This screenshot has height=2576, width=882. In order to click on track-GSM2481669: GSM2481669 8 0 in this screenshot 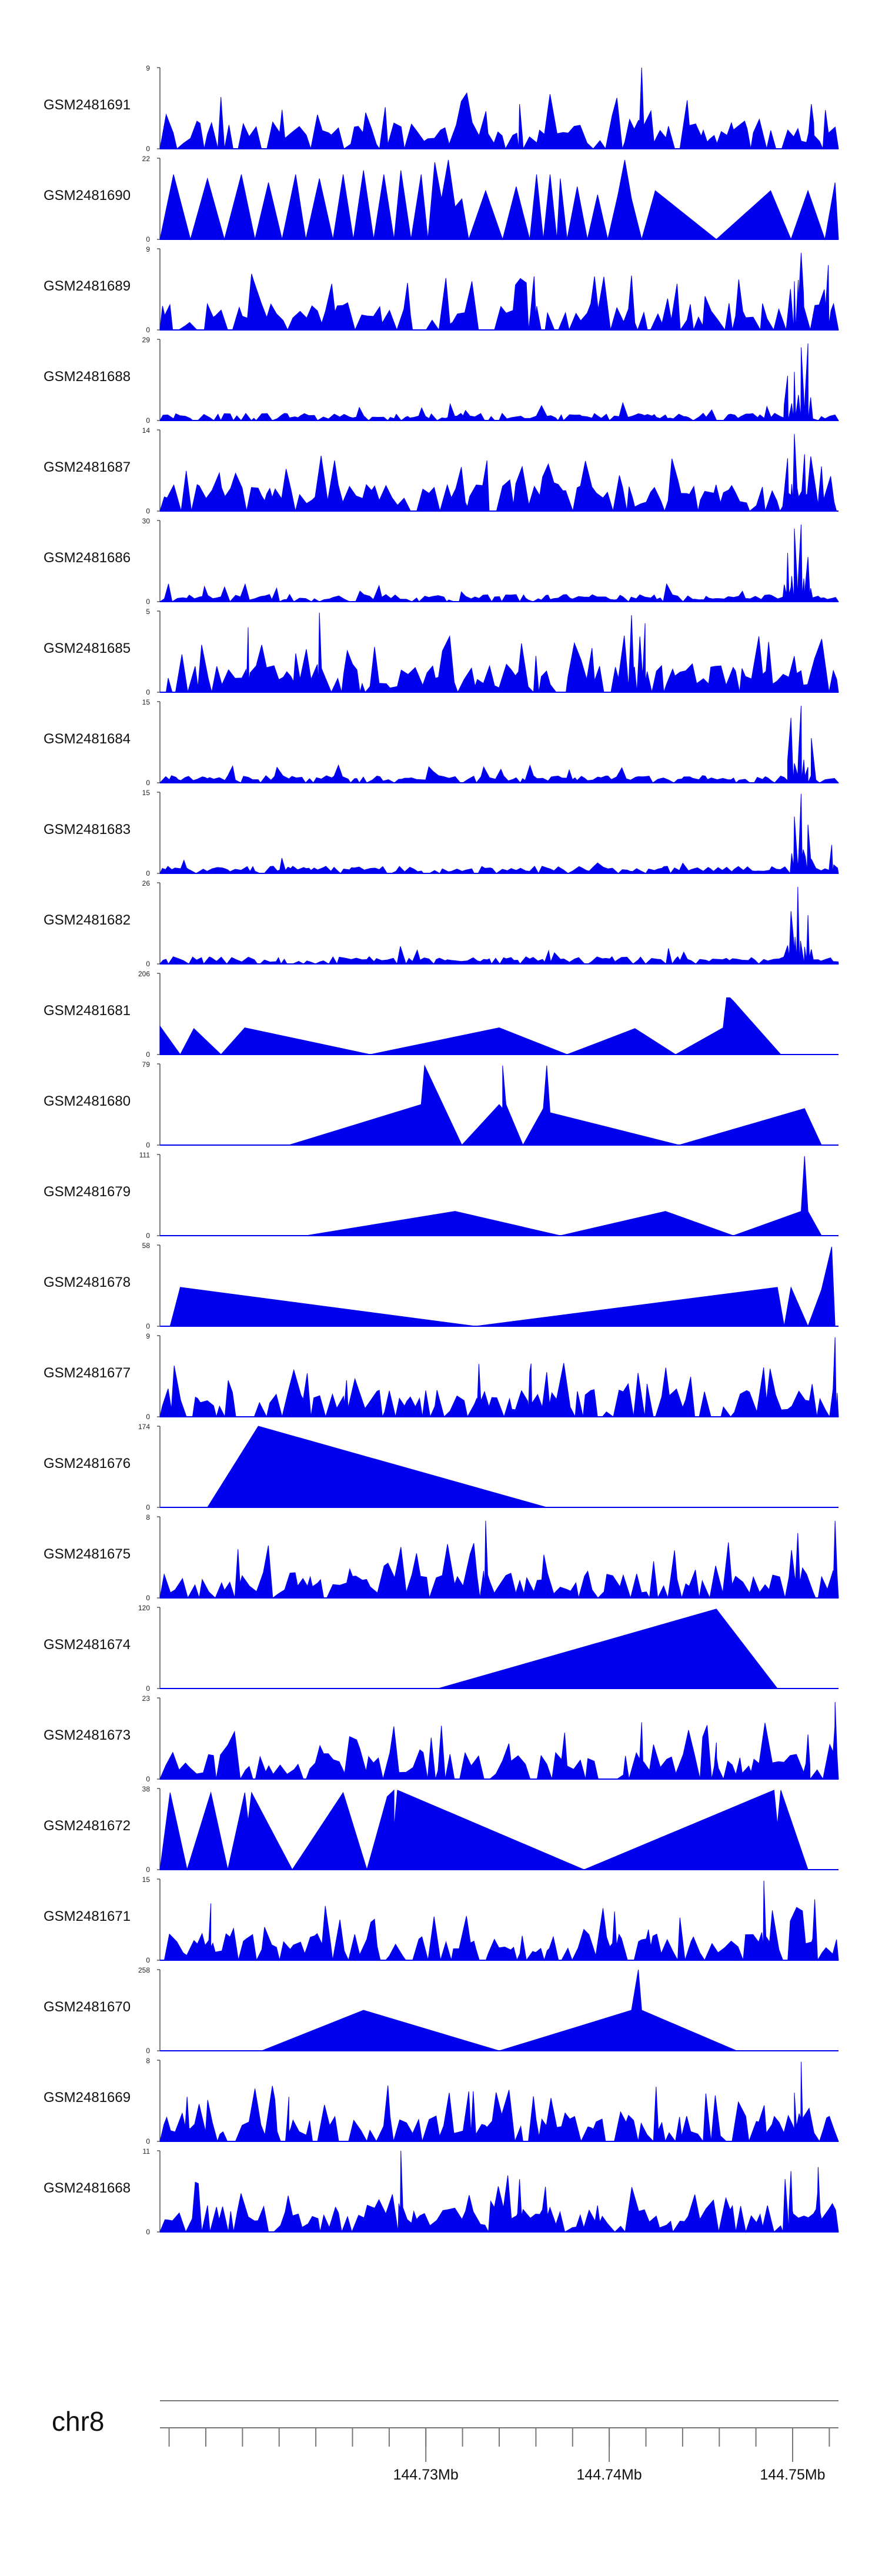, I will do `click(441, 2101)`.